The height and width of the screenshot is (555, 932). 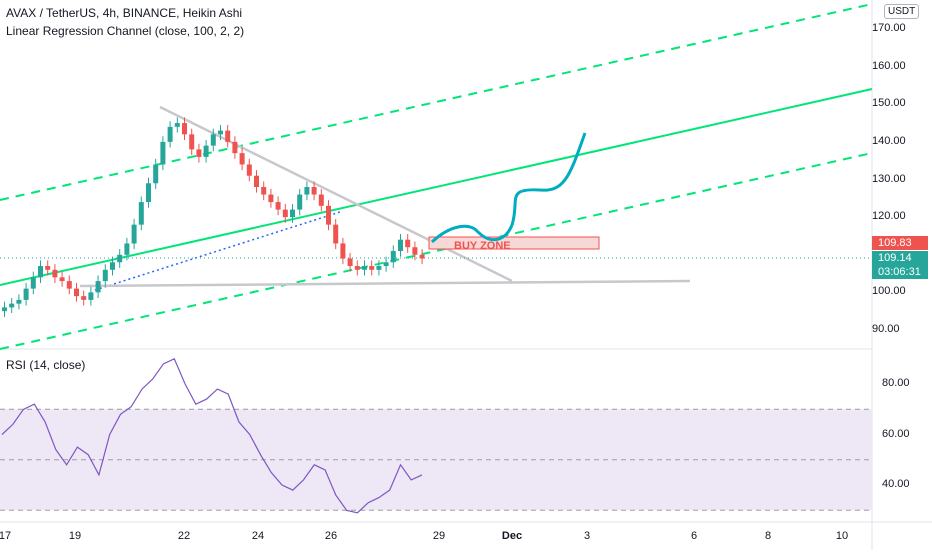 What do you see at coordinates (900, 258) in the screenshot?
I see `current-price-badge: 109.14` at bounding box center [900, 258].